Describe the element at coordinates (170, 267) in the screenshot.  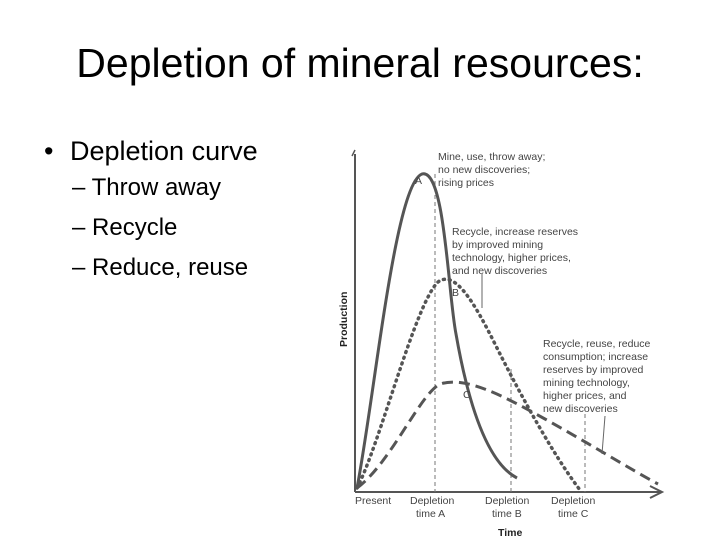
I see `sub-bullet-text: Reduce, reuse` at that location.